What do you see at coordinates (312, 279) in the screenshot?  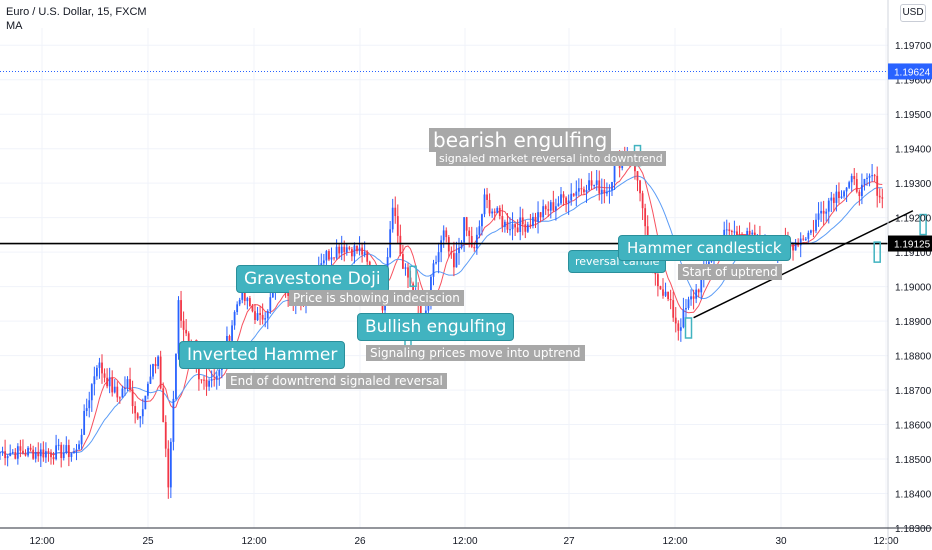 I see `gravestone-doji-label: Gravestone Doji` at bounding box center [312, 279].